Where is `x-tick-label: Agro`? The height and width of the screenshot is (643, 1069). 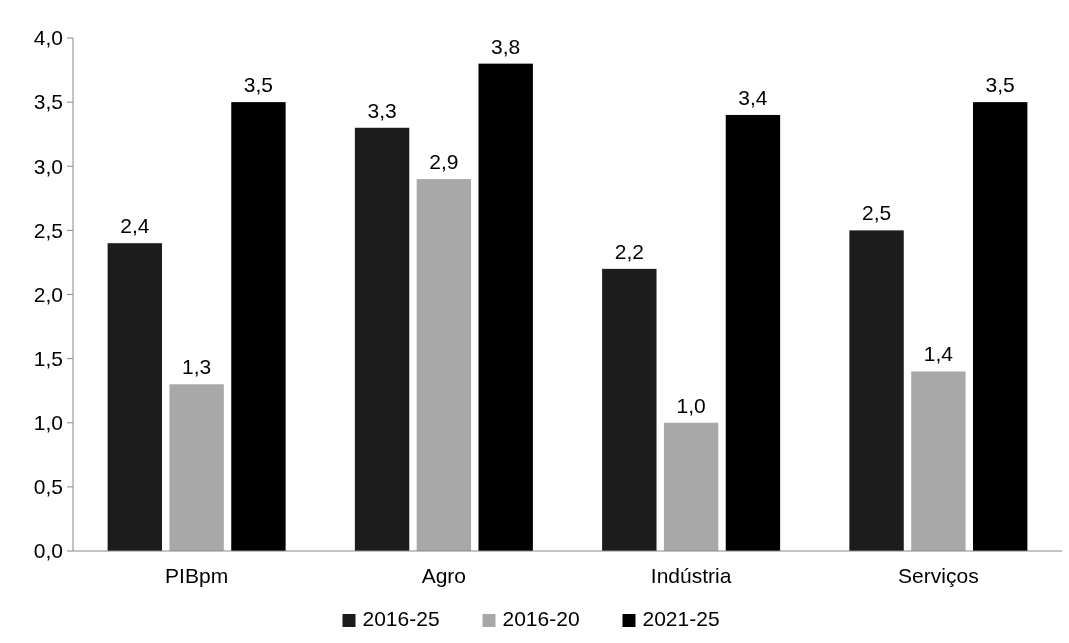 x-tick-label: Agro is located at coordinates (444, 575).